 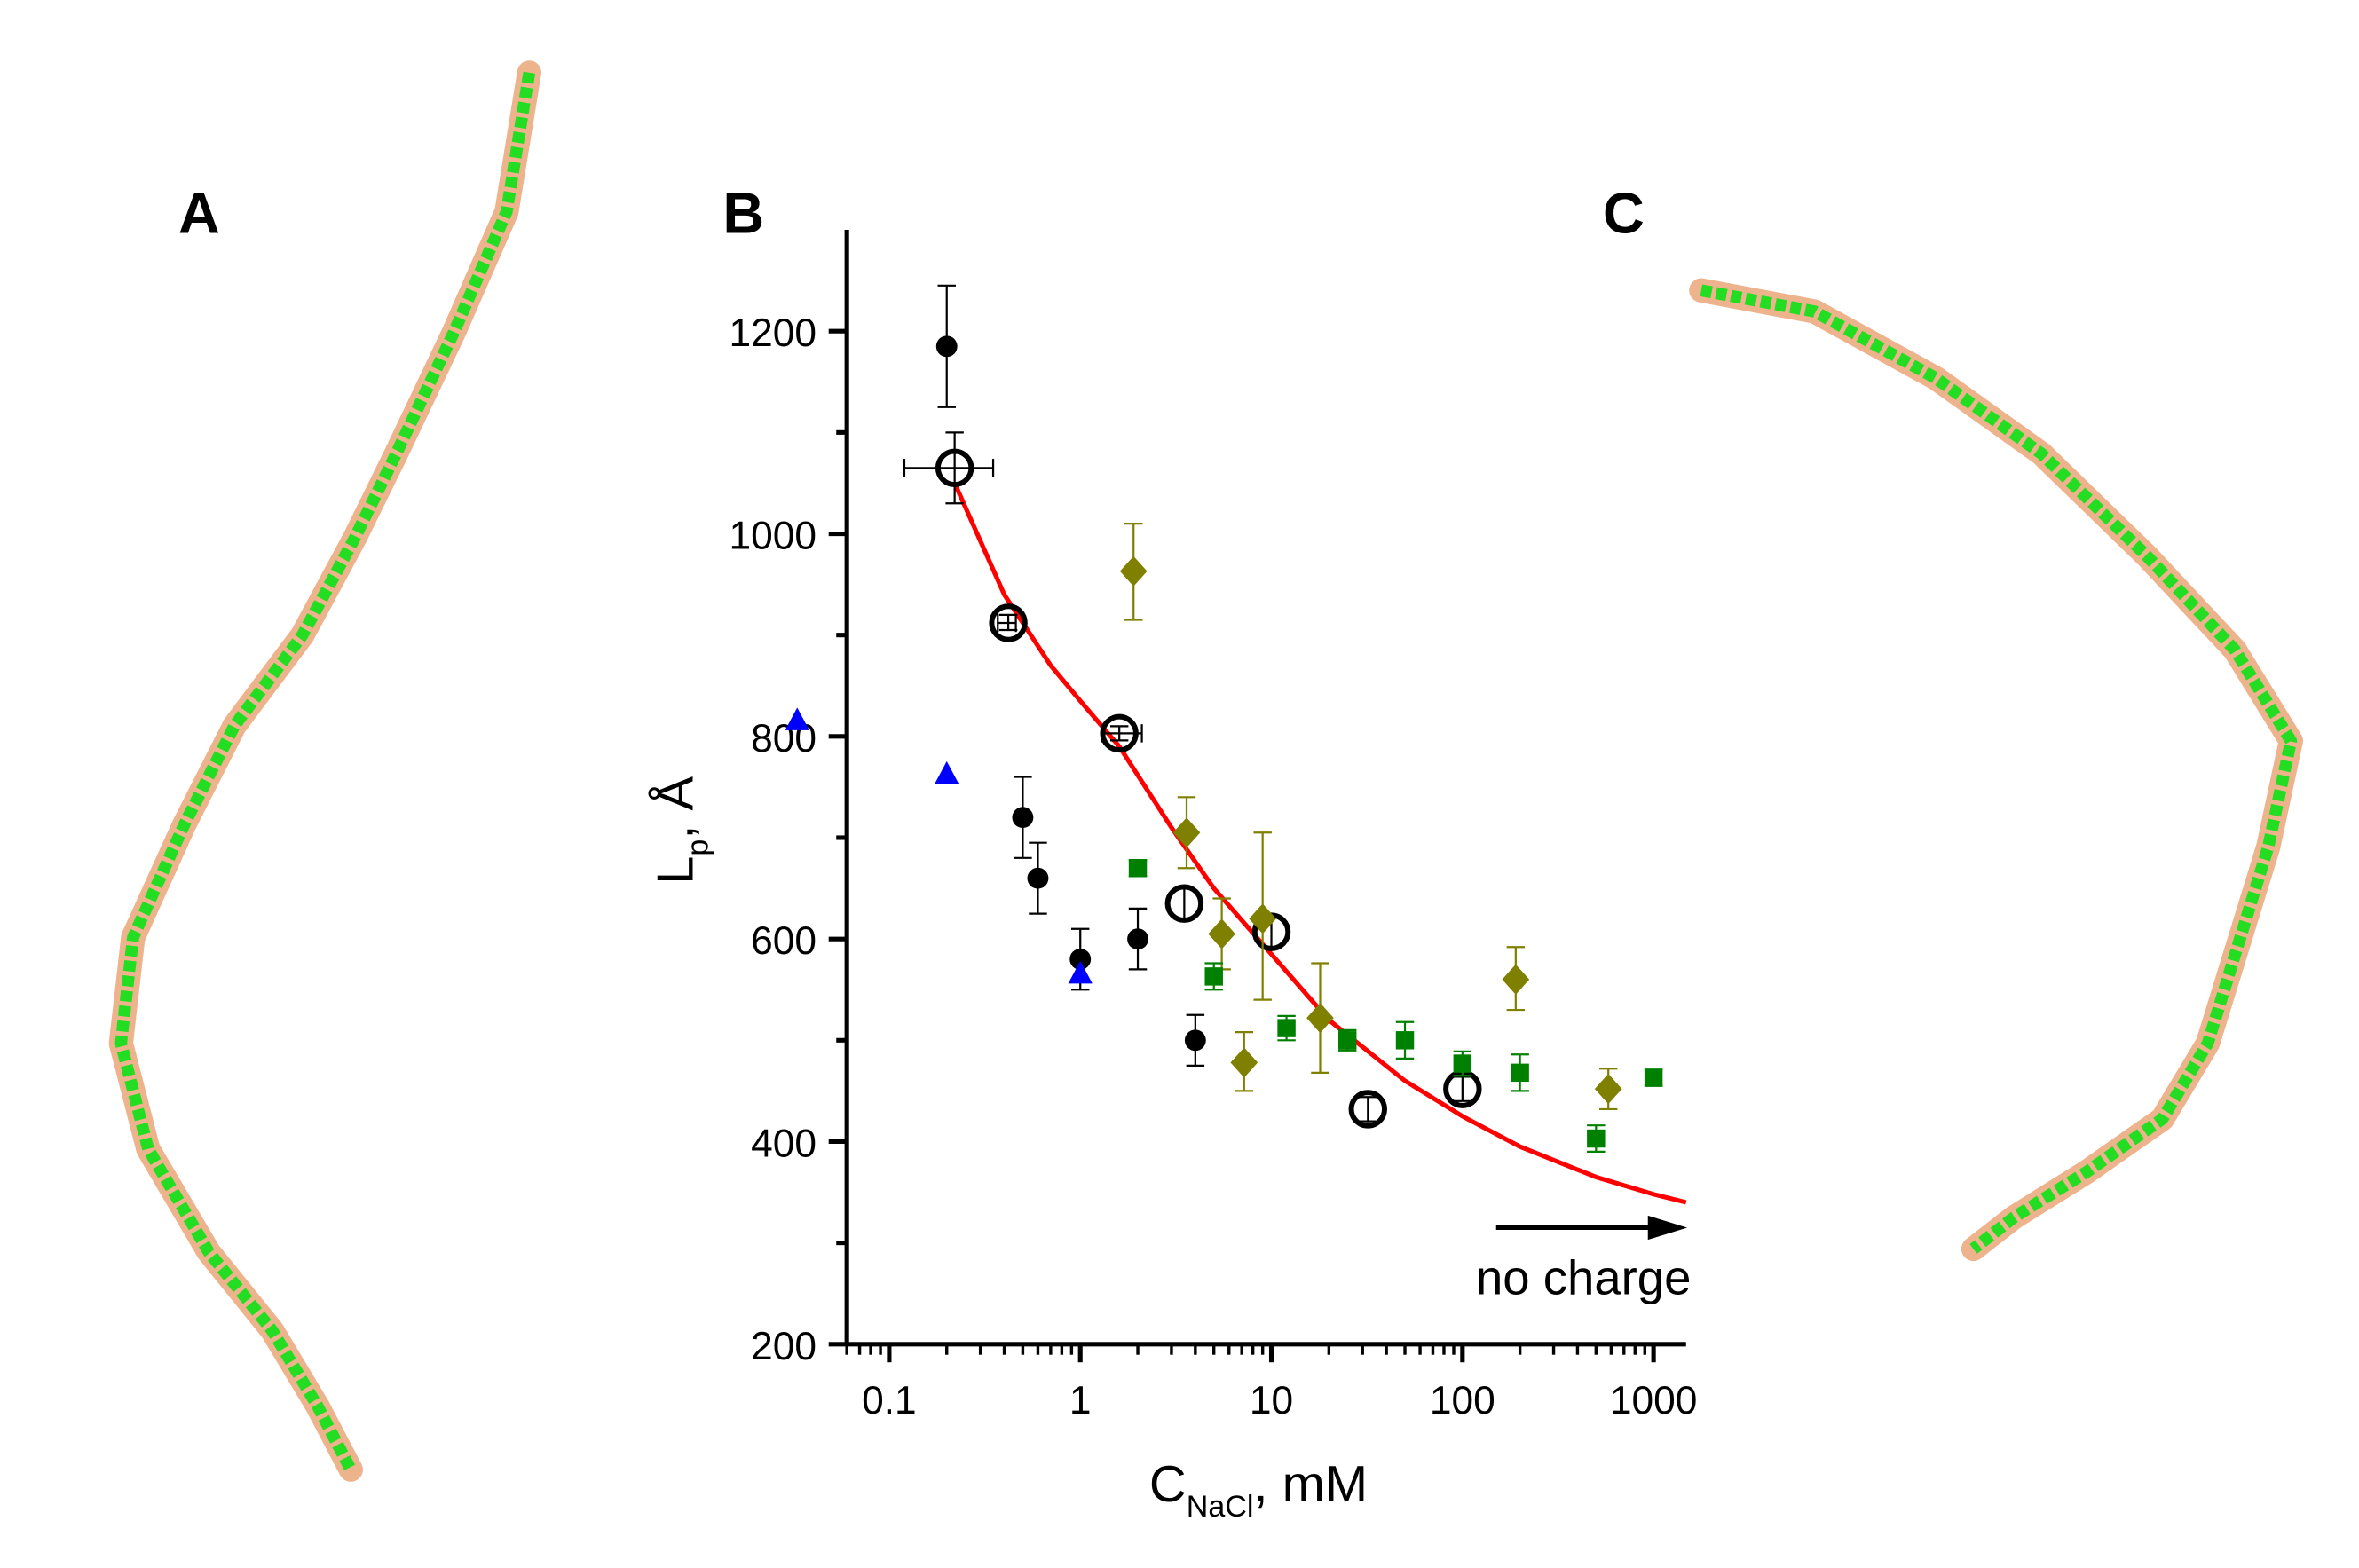 What do you see at coordinates (1584, 1278) in the screenshot?
I see `no-charge-annotation: no charge` at bounding box center [1584, 1278].